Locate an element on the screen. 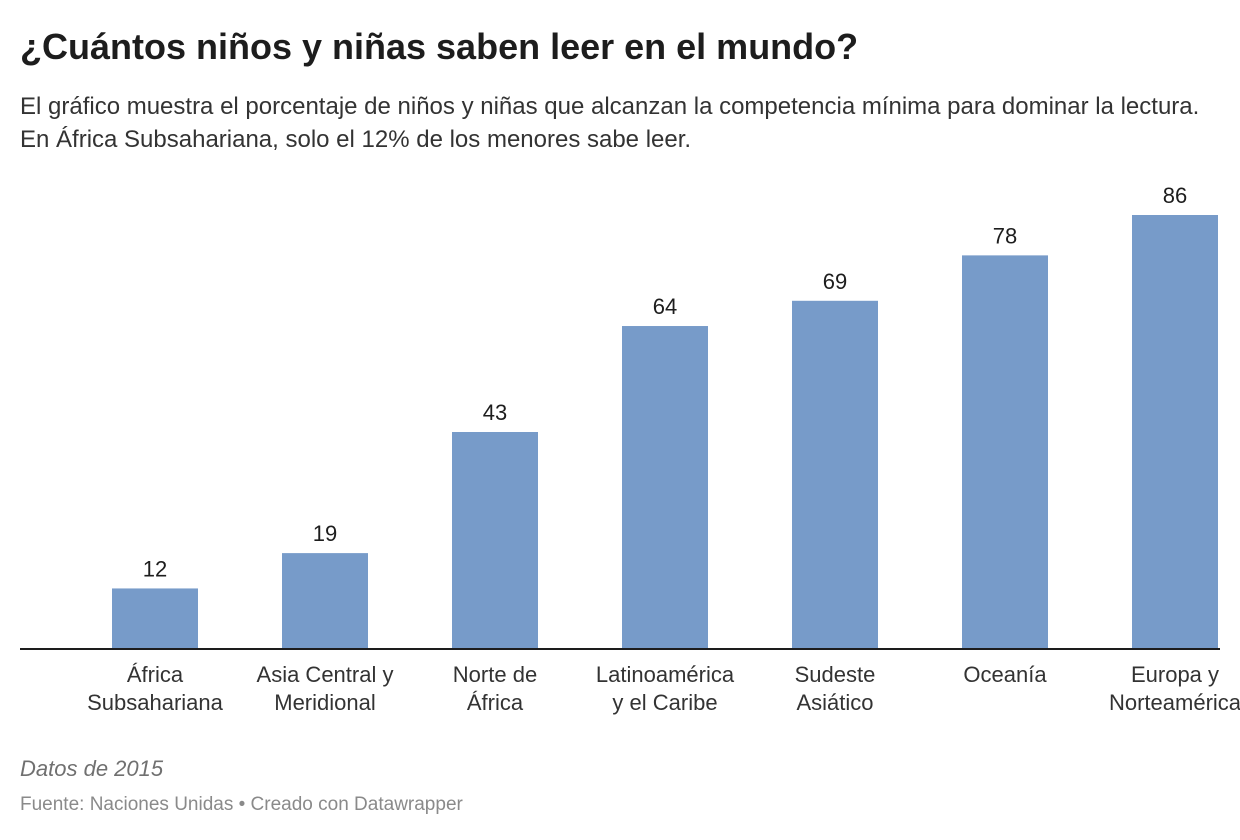 The width and height of the screenshot is (1240, 840). data-label: 12 is located at coordinates (155, 568).